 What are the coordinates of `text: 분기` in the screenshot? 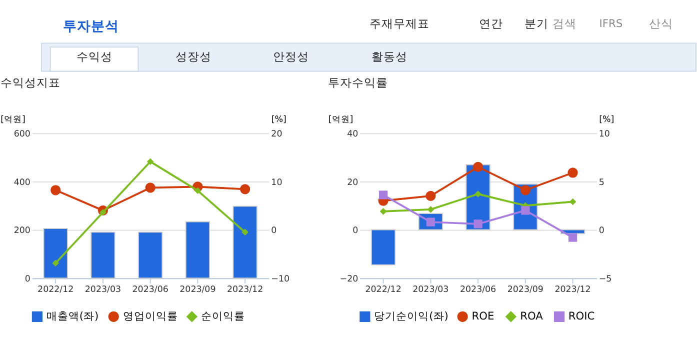 It's located at (536, 23).